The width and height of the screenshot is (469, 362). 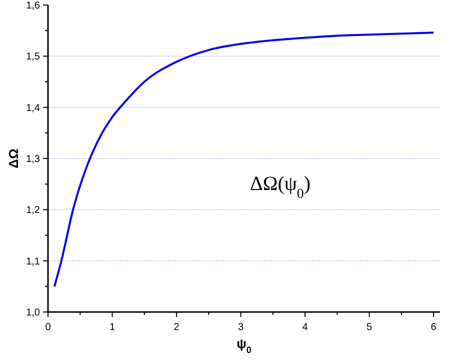 What do you see at coordinates (33, 210) in the screenshot?
I see `y-tick-label: 1,2` at bounding box center [33, 210].